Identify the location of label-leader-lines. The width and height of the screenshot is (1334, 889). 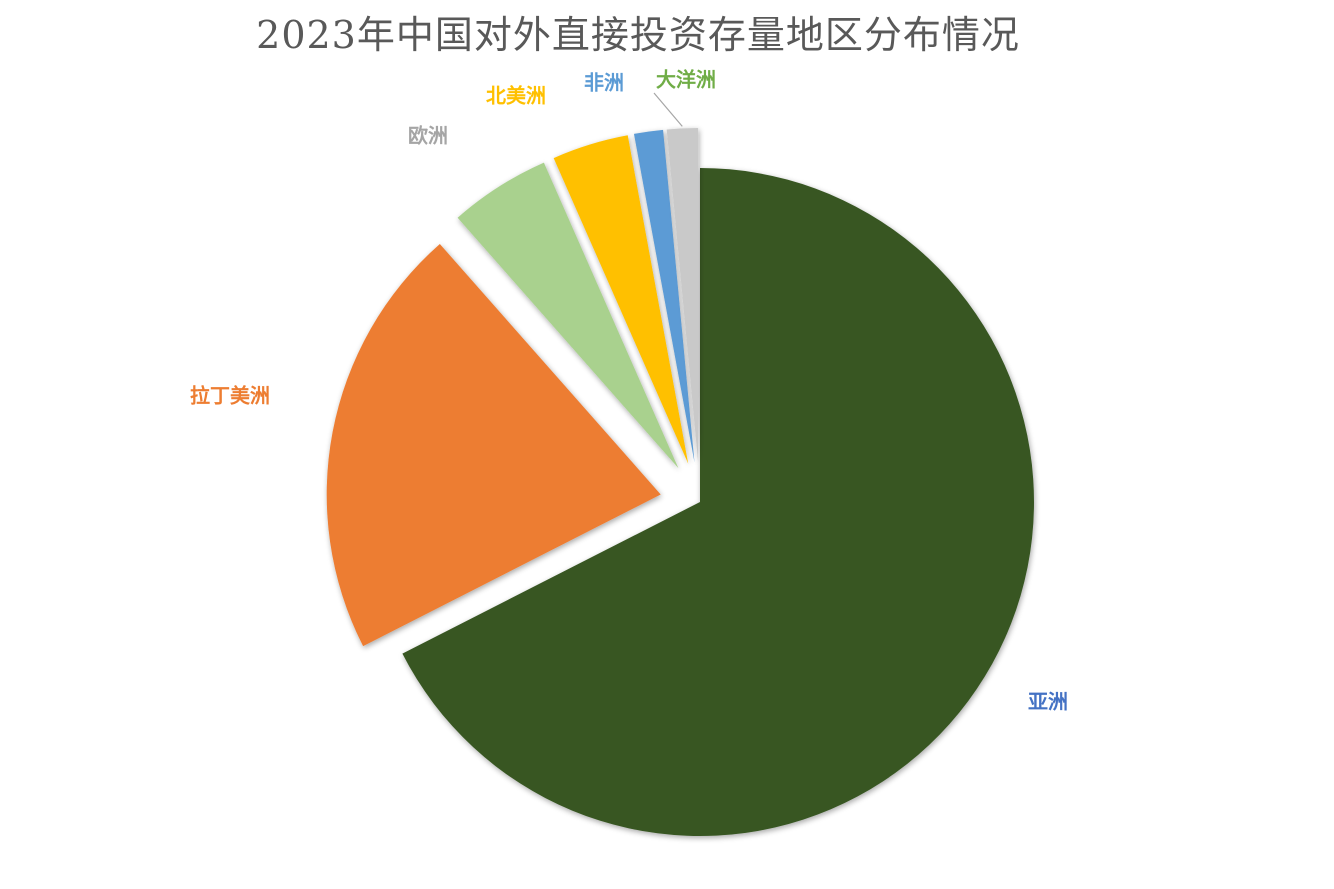
(668, 109).